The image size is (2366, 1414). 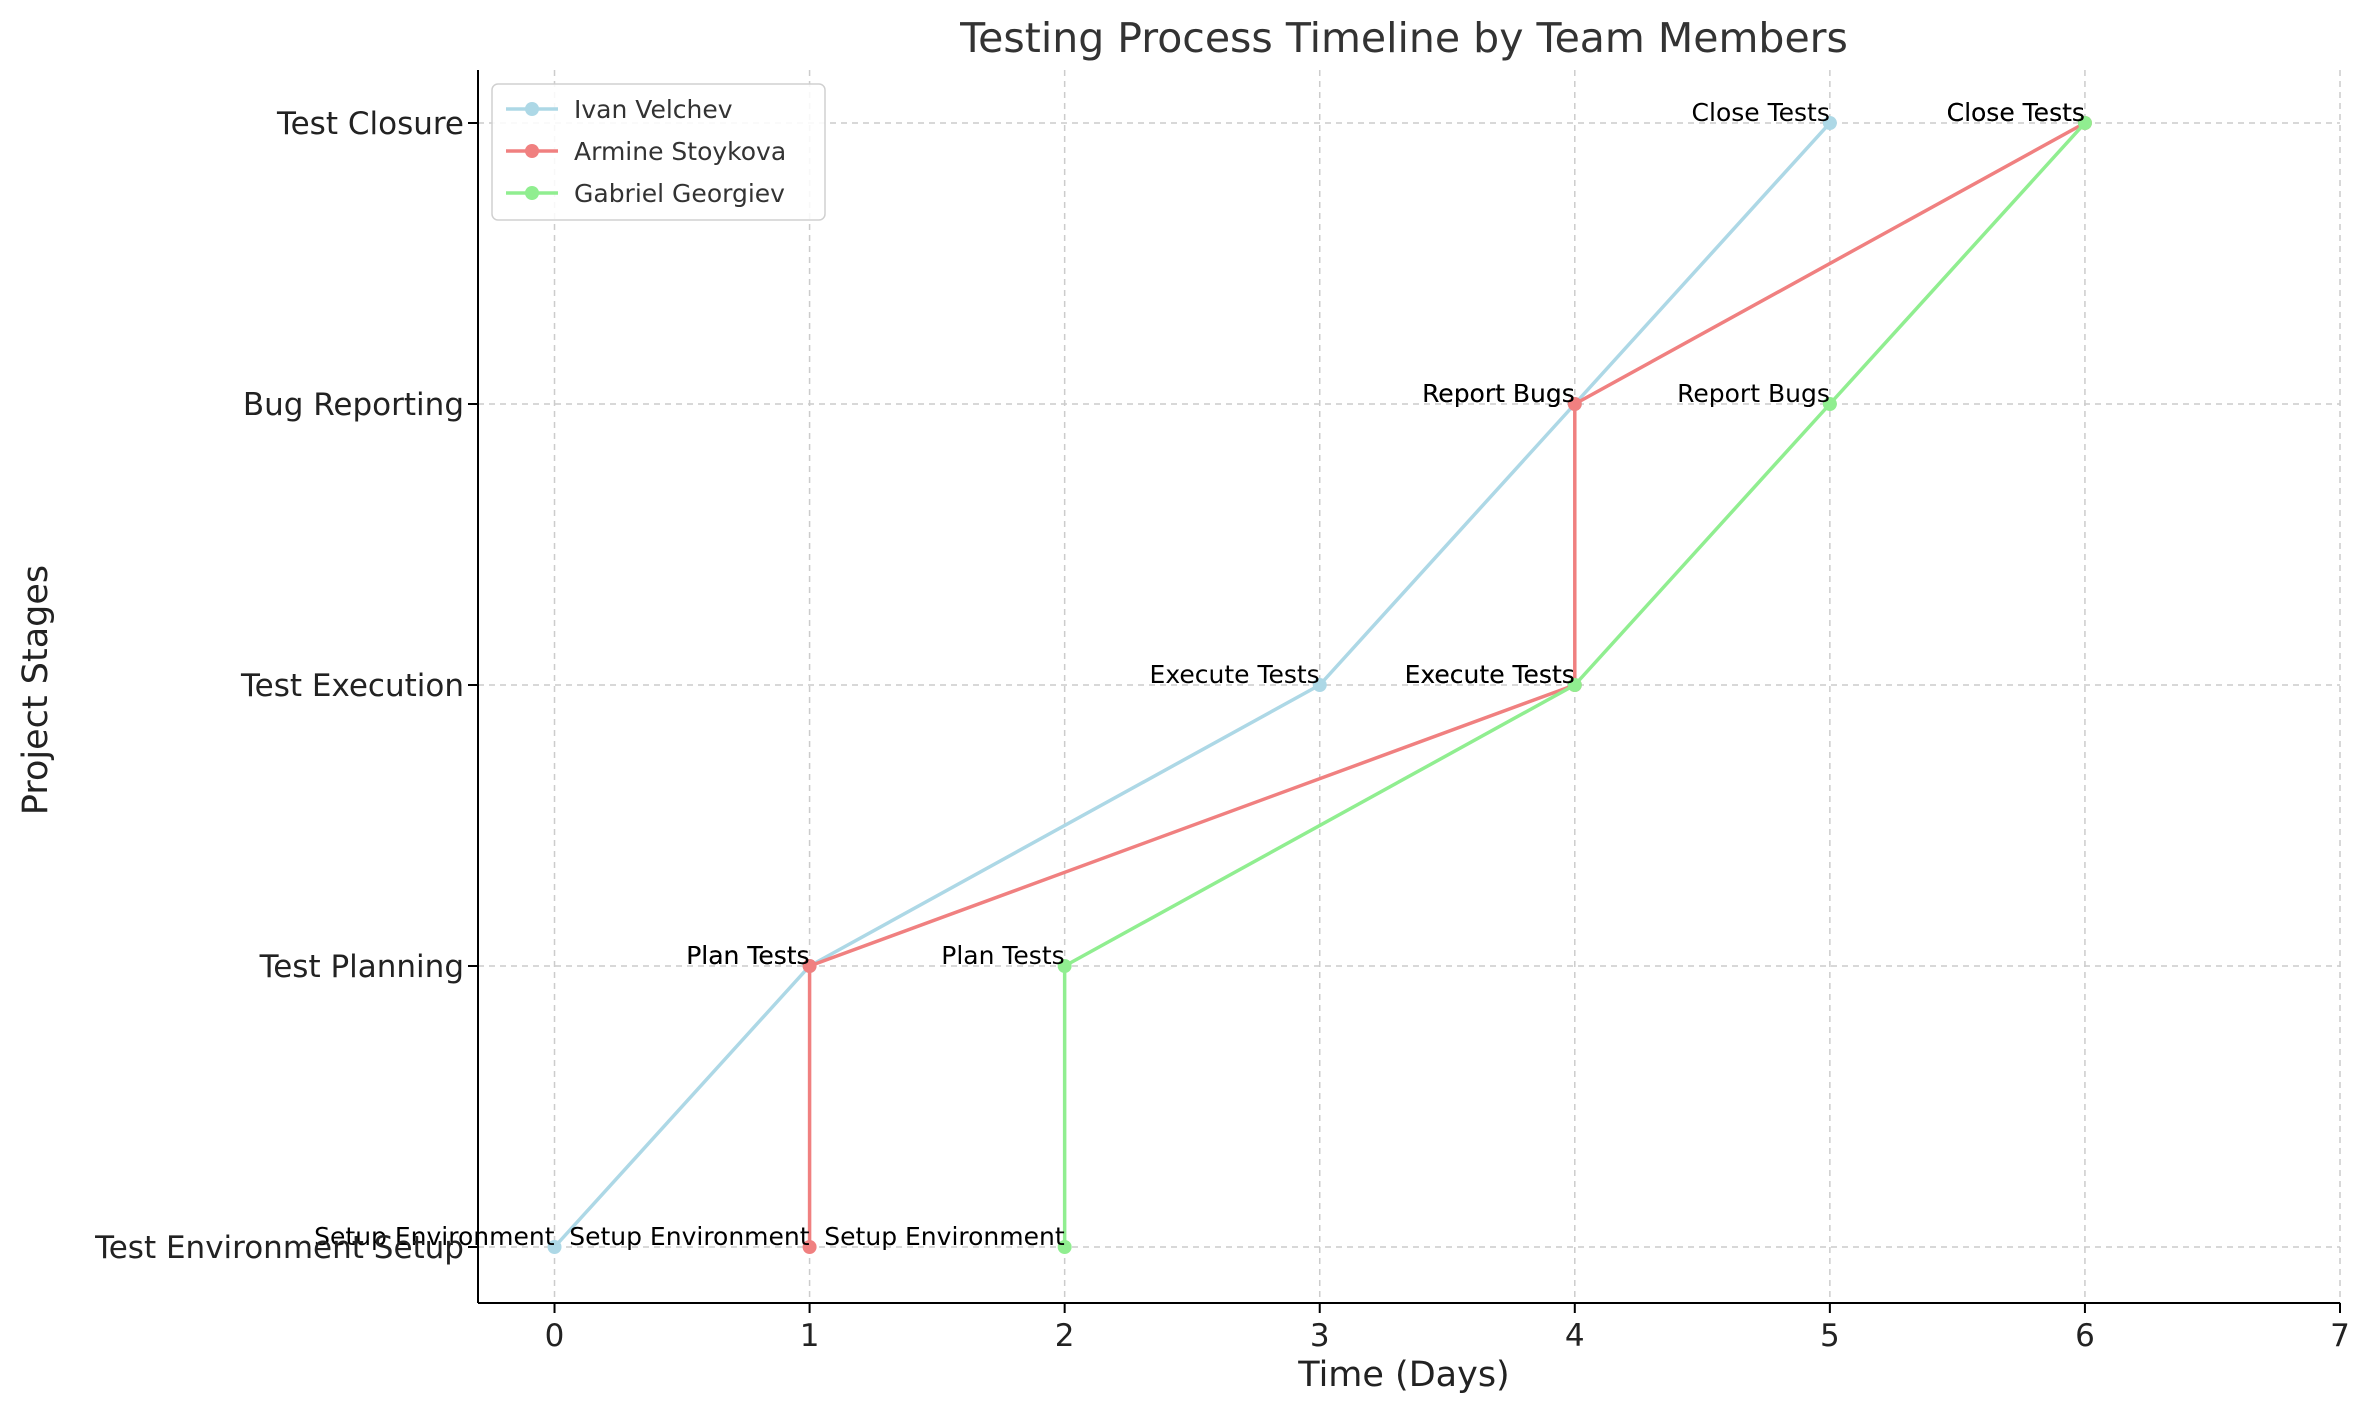 What do you see at coordinates (2085, 1336) in the screenshot?
I see `x-tick-label: 6` at bounding box center [2085, 1336].